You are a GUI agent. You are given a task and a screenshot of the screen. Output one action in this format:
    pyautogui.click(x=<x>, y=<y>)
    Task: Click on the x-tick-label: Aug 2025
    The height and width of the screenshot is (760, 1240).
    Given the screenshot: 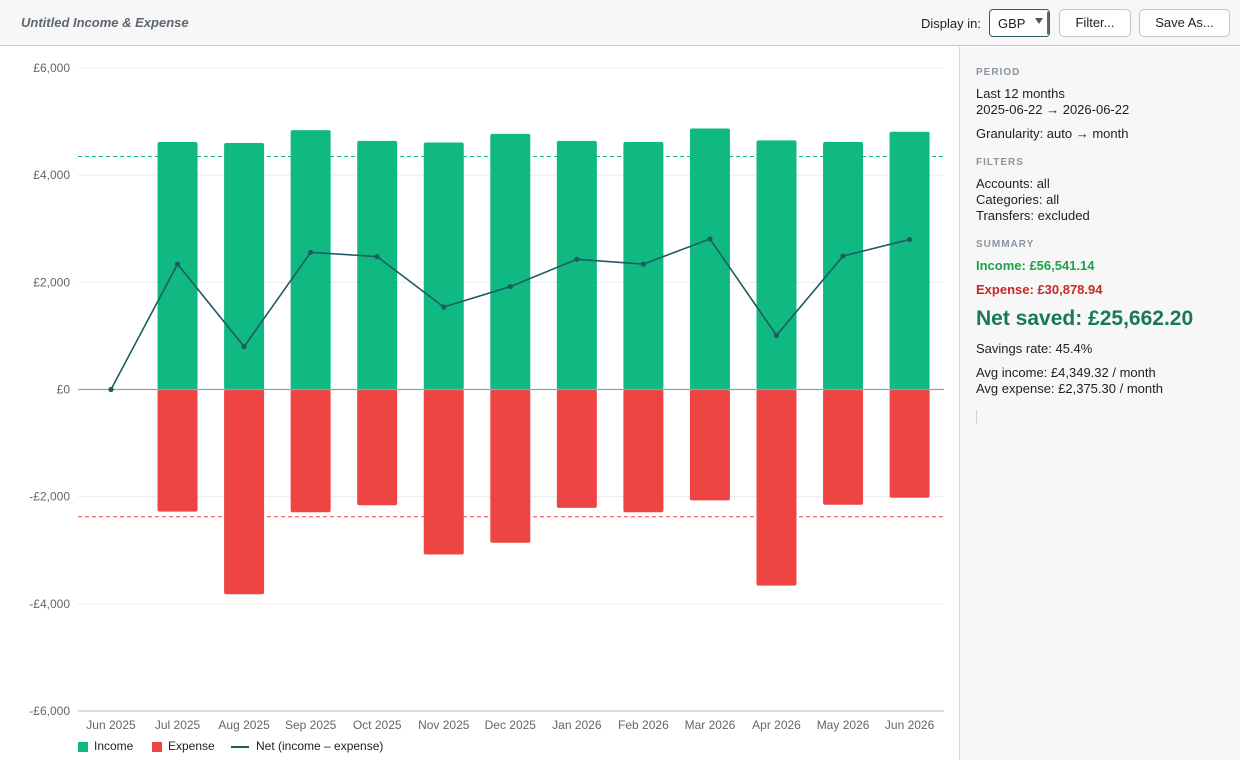 What is the action you would take?
    pyautogui.click(x=244, y=725)
    